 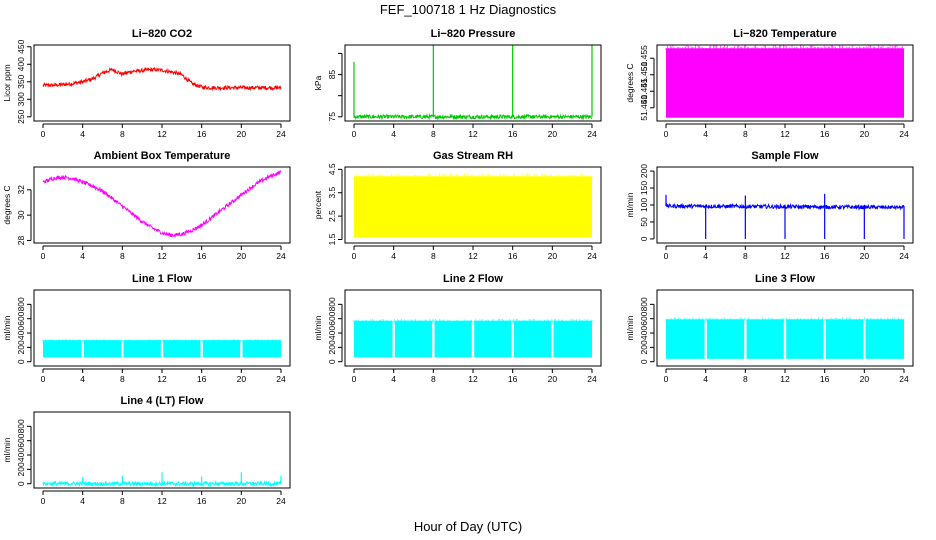 I want to click on chart-1-x-tick-label: 20, so click(x=242, y=134).